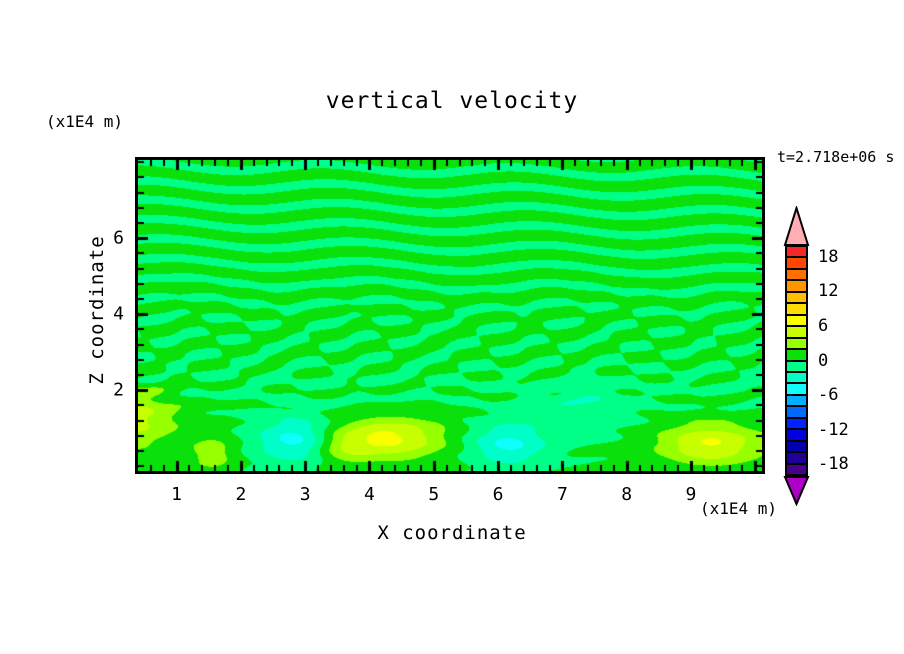  Describe the element at coordinates (452, 533) in the screenshot. I see `x-axis-title: X coordinate` at that location.